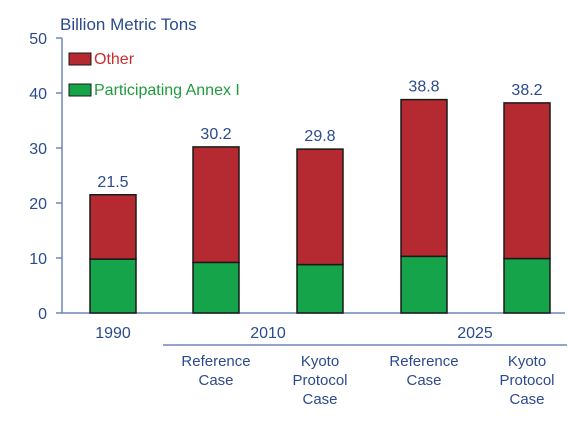  Describe the element at coordinates (167, 90) in the screenshot. I see `legend-label-annex: Participating Annex I` at that location.